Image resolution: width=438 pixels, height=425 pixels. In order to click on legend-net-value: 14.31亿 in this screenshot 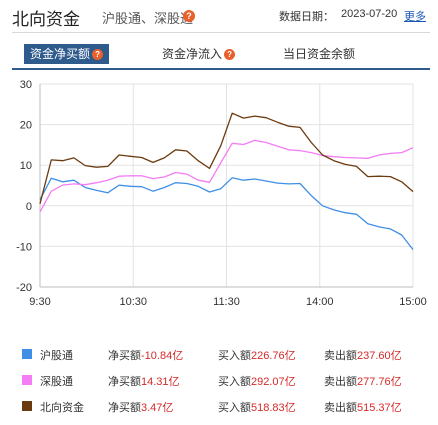, I will do `click(160, 382)`.